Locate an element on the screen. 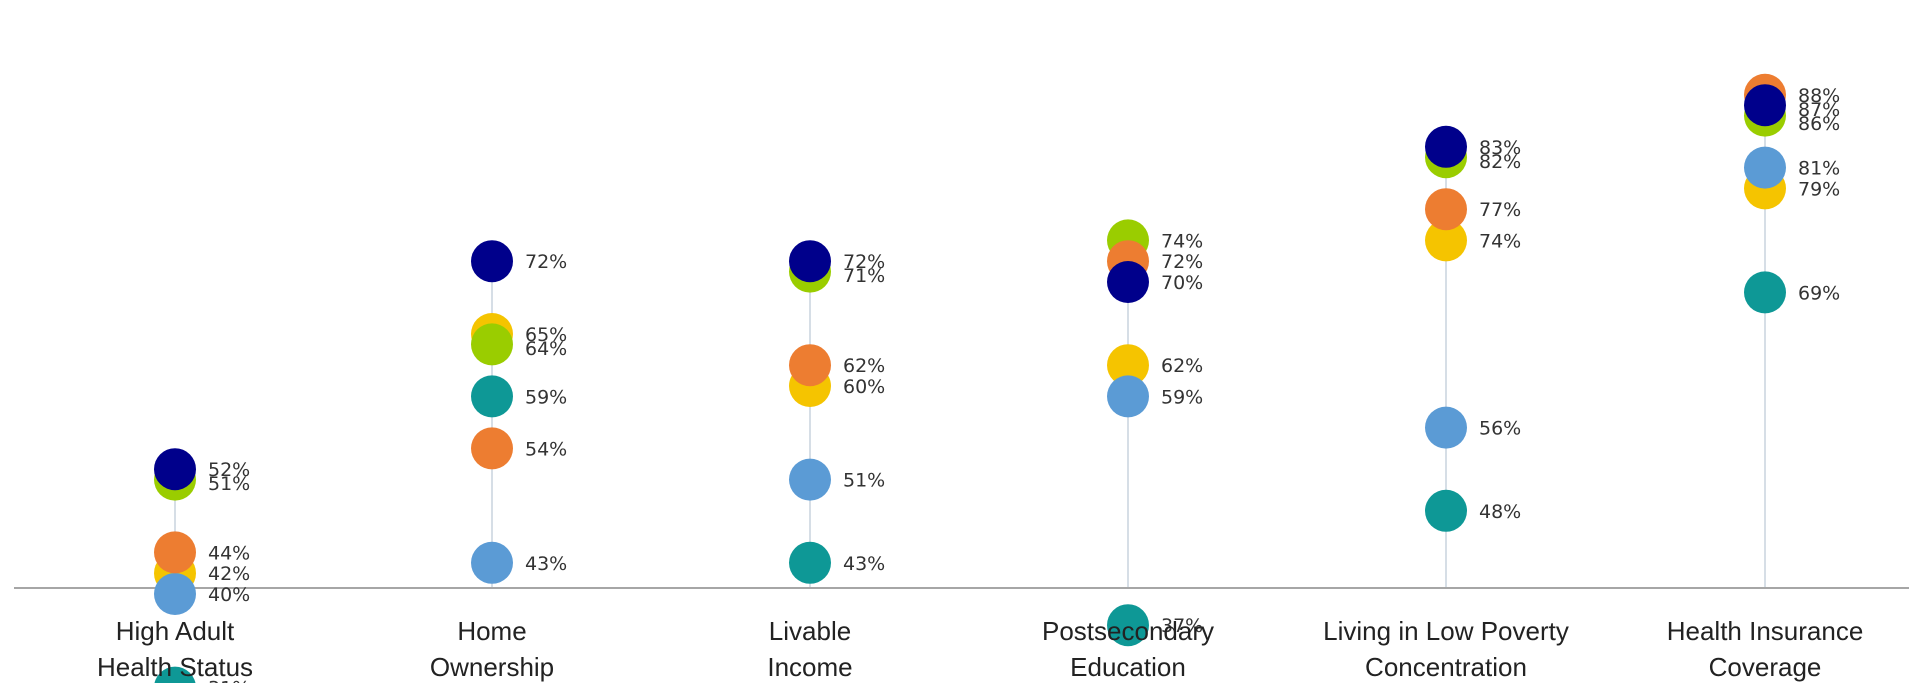  category-label-2-1: Income is located at coordinates (809, 667).